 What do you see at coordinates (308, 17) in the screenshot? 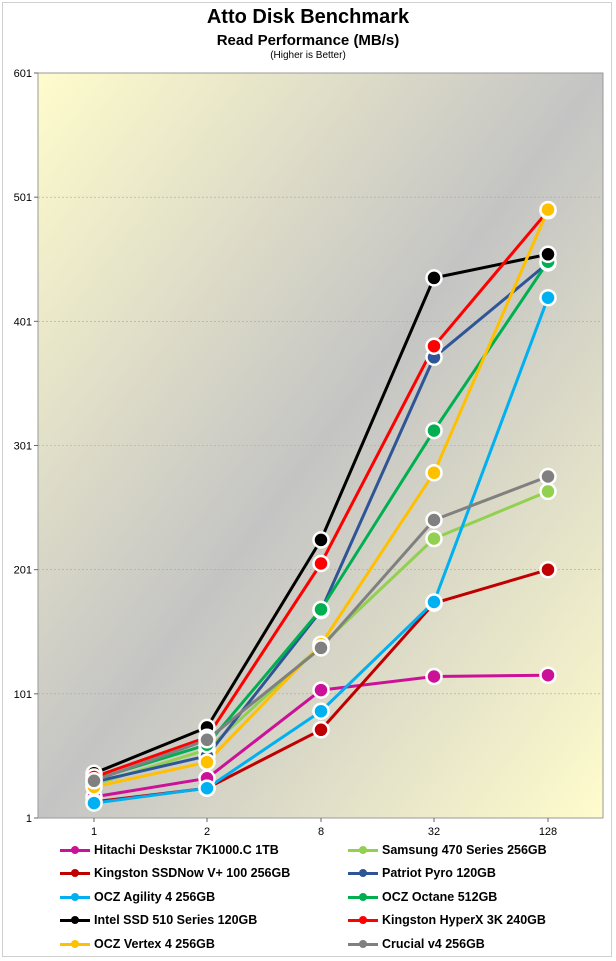
I see `chart-title: Atto Disk Benchmark` at bounding box center [308, 17].